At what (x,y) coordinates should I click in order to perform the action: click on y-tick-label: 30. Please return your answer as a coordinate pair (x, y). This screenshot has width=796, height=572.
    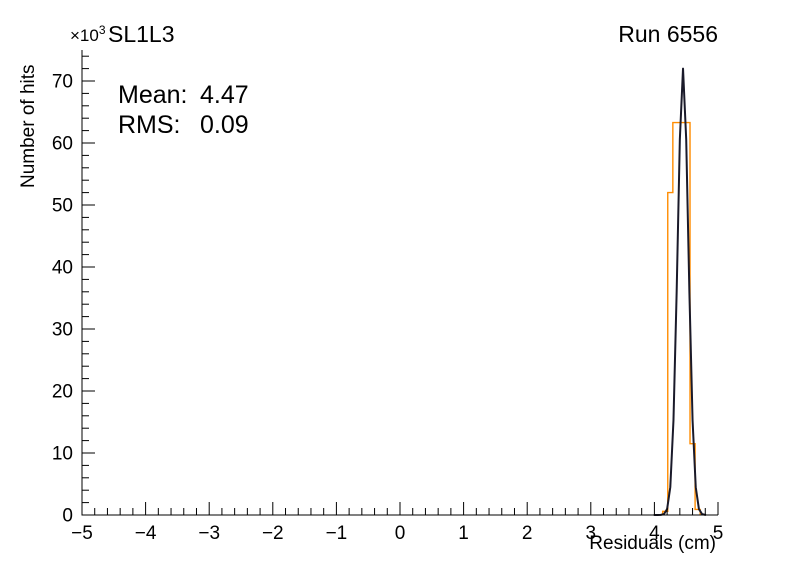
    Looking at the image, I should click on (62, 330).